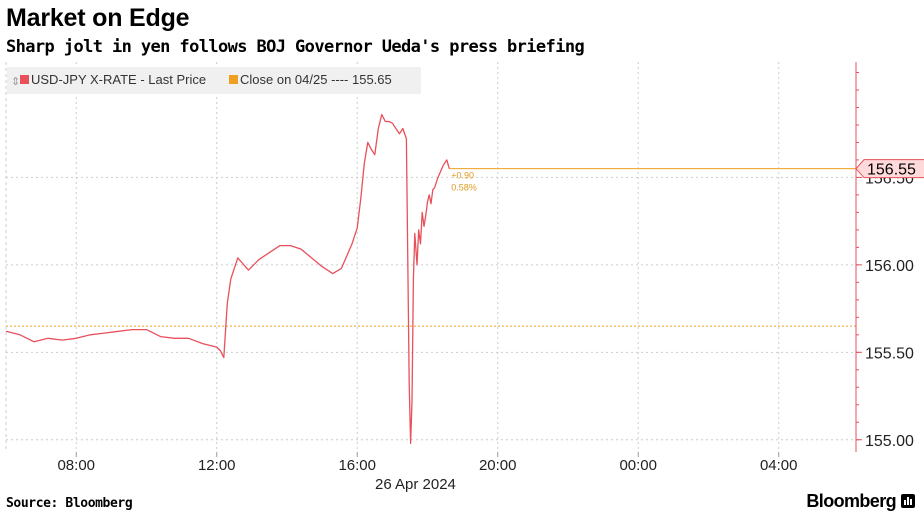 This screenshot has height=523, width=924. Describe the element at coordinates (462, 176) in the screenshot. I see `change-annotation: +0.90` at that location.